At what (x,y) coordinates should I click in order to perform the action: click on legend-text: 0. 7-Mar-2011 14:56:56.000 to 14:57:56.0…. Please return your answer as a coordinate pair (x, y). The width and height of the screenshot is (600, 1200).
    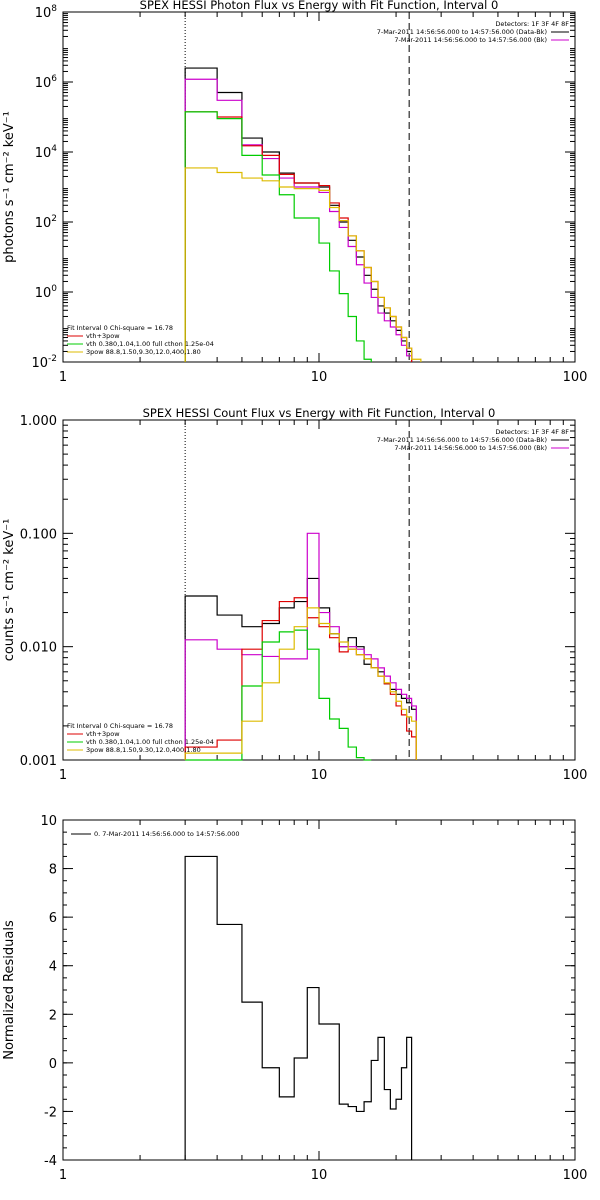
    Looking at the image, I should click on (167, 834).